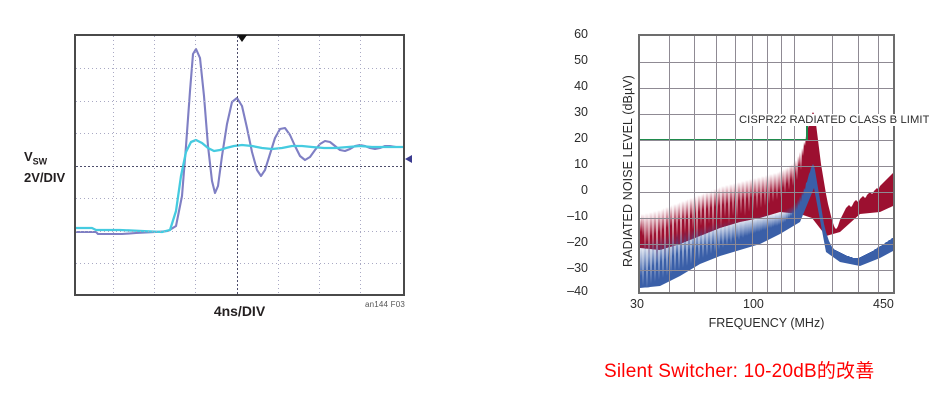  I want to click on x-tick-100: 100, so click(753, 304).